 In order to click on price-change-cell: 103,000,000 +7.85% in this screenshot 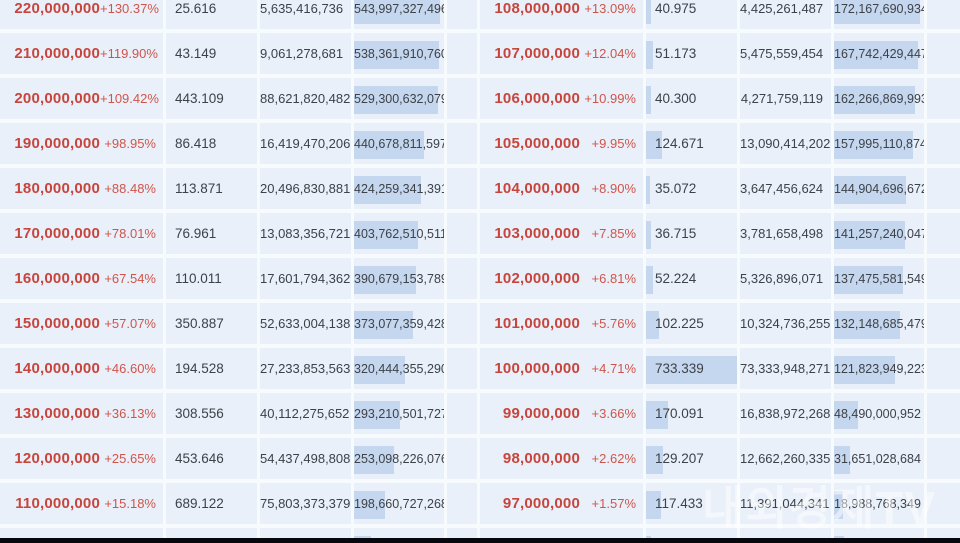, I will do `click(563, 233)`.